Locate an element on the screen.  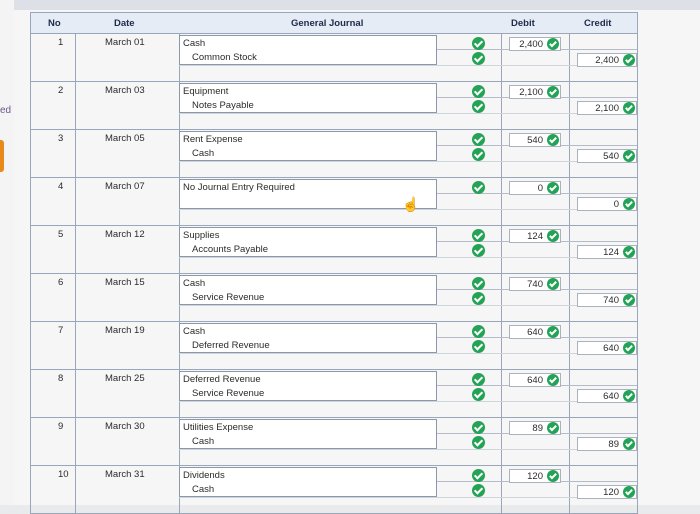
header-debit: Debit is located at coordinates (523, 23).